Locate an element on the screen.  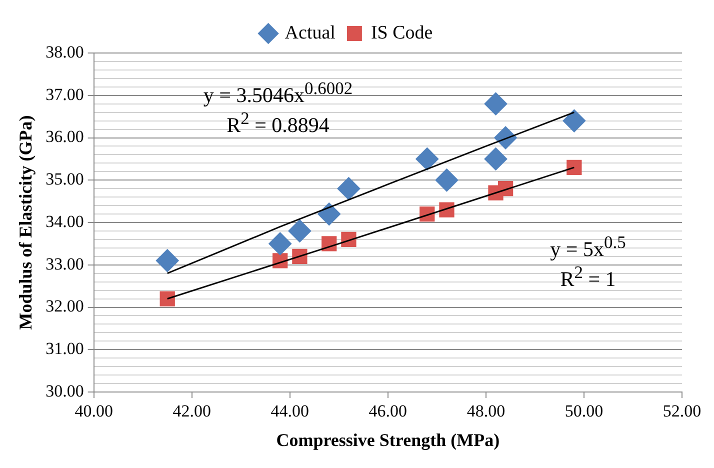
annotation: y = 3.5046x$^{0.6002}$ is located at coordinates (278, 92).